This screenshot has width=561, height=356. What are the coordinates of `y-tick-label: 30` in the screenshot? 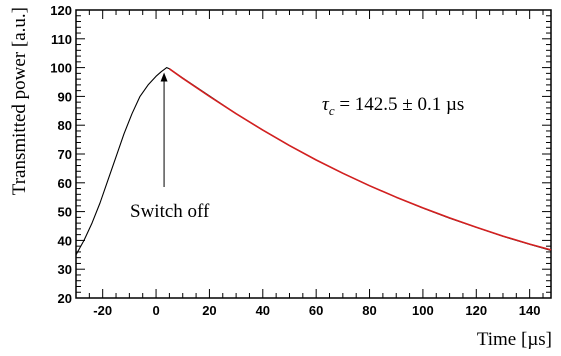 It's located at (65, 269).